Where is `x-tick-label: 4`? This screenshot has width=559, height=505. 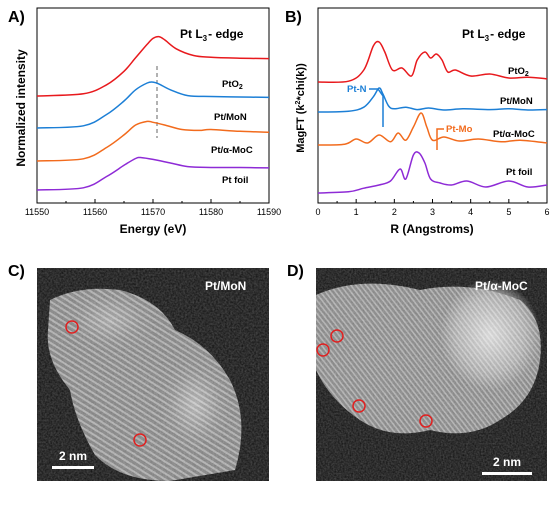
x-tick-label: 4 is located at coordinates (470, 212).